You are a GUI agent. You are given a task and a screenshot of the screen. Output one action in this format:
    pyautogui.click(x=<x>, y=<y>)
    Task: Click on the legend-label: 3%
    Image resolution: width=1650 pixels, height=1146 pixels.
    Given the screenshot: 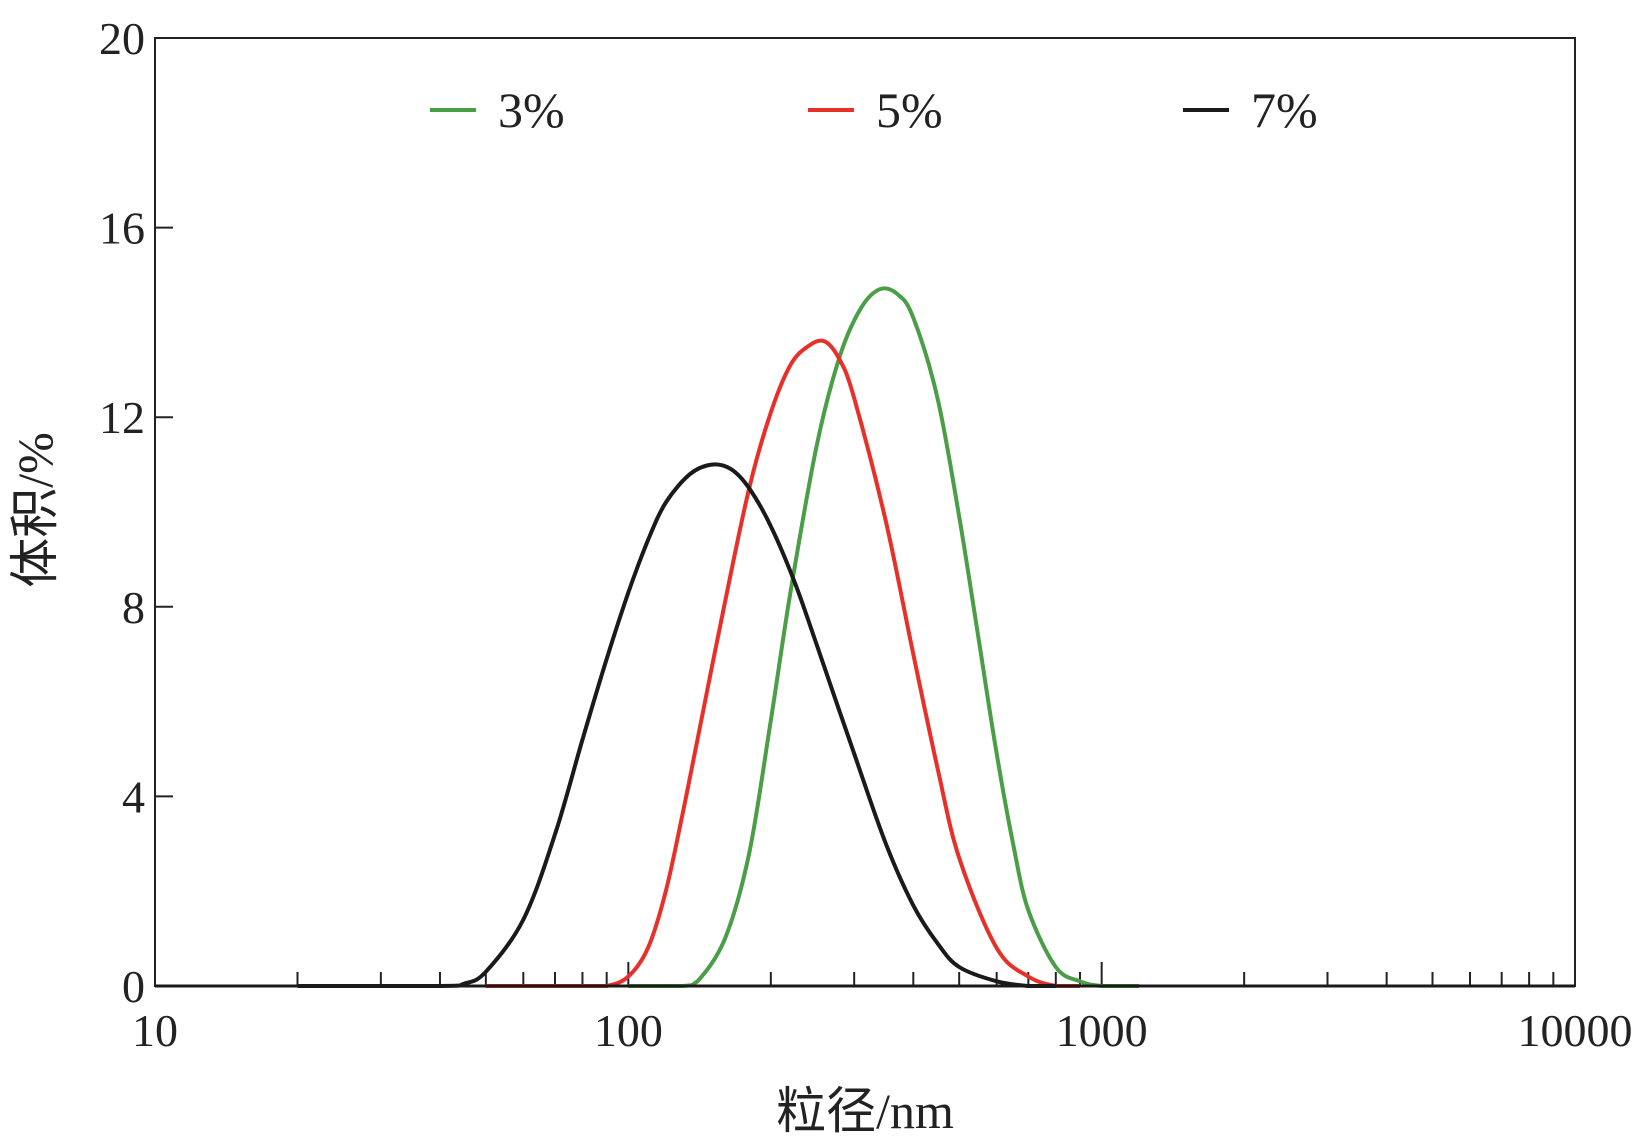 What is the action you would take?
    pyautogui.click(x=531, y=110)
    